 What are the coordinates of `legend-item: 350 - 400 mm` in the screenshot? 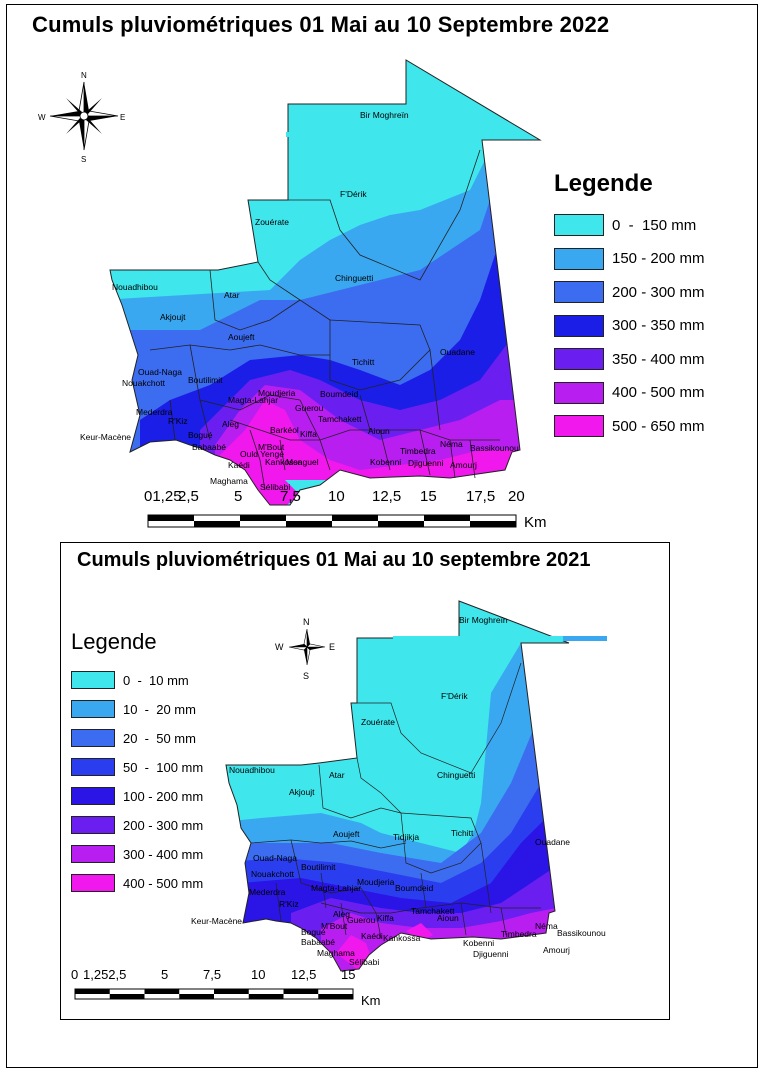 It's located at (629, 359).